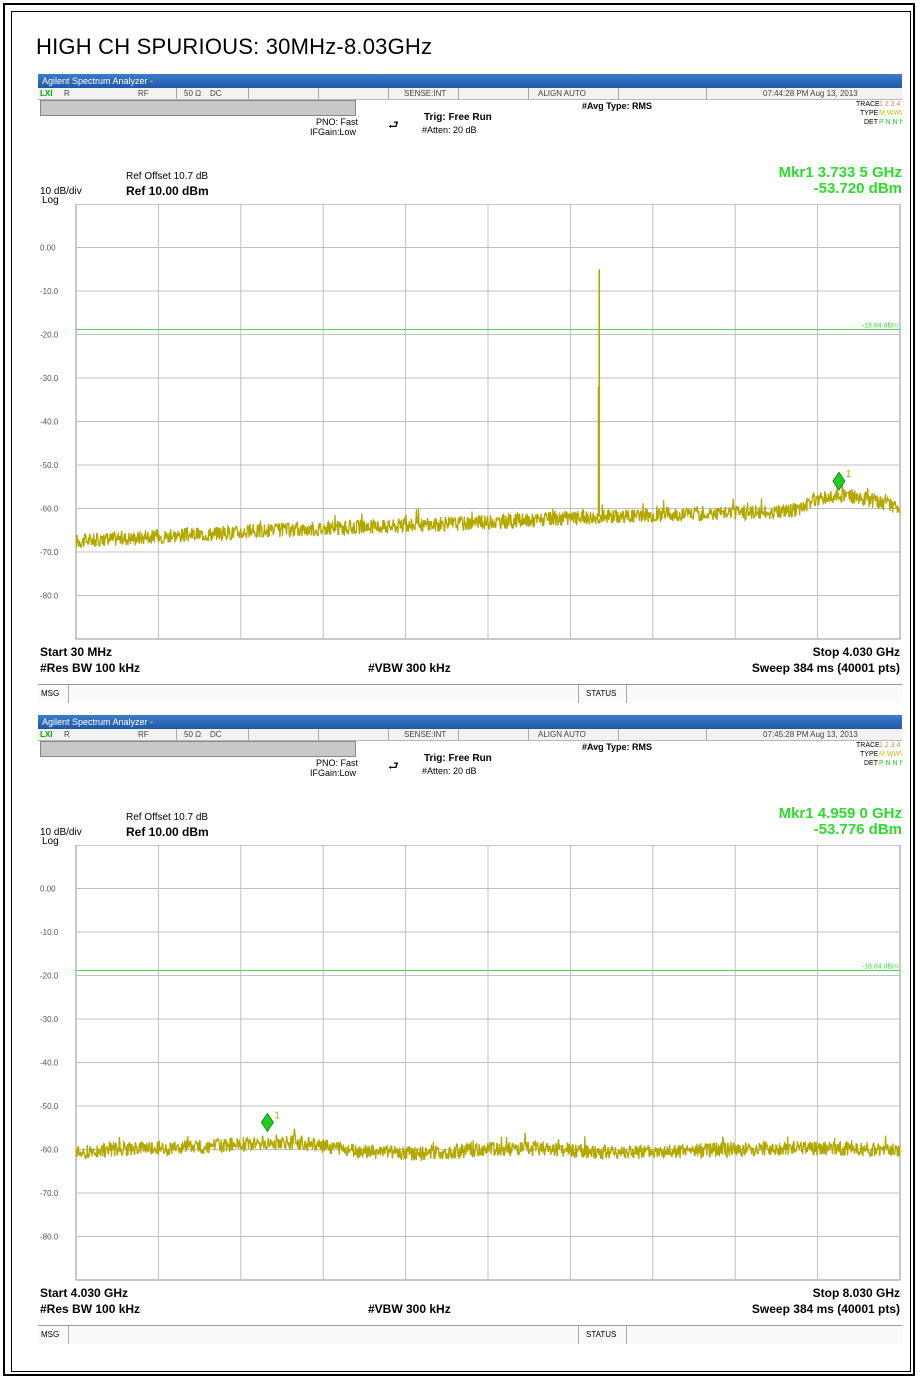  Describe the element at coordinates (840, 172) in the screenshot. I see `marker-frequency: Mkr1 3.733 5 GHz` at that location.